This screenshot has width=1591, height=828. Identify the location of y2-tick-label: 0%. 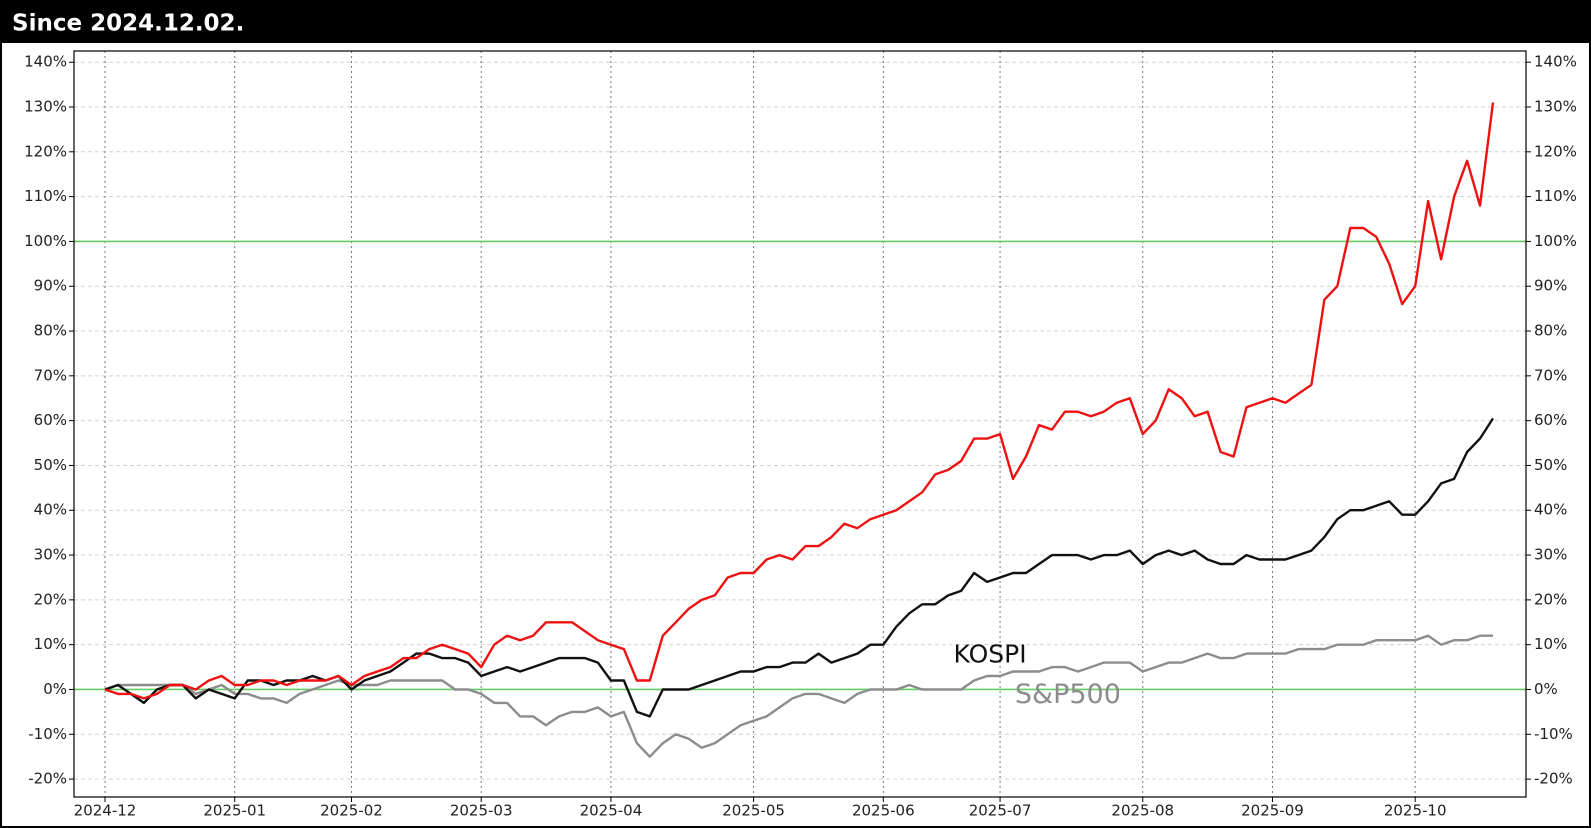
(1546, 689).